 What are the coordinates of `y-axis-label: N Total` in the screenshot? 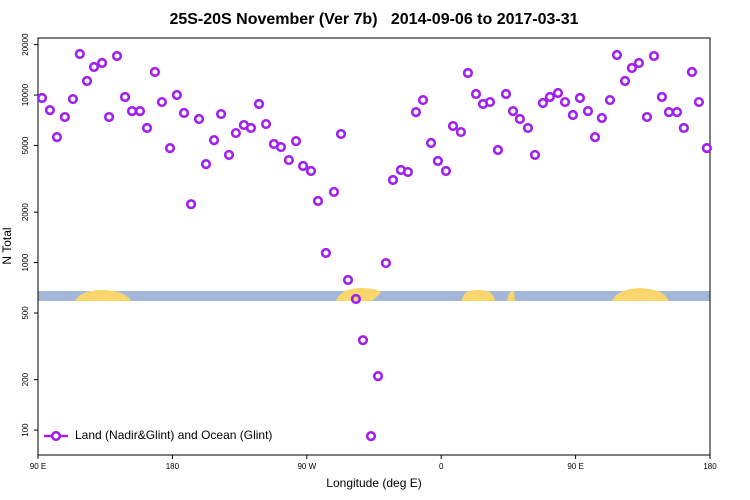 It's located at (7, 245).